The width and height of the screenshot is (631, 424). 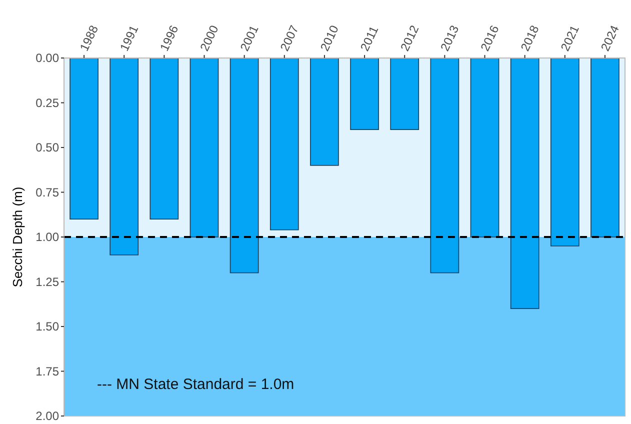 What do you see at coordinates (410, 38) in the screenshot?
I see `x-tick-label: 2012` at bounding box center [410, 38].